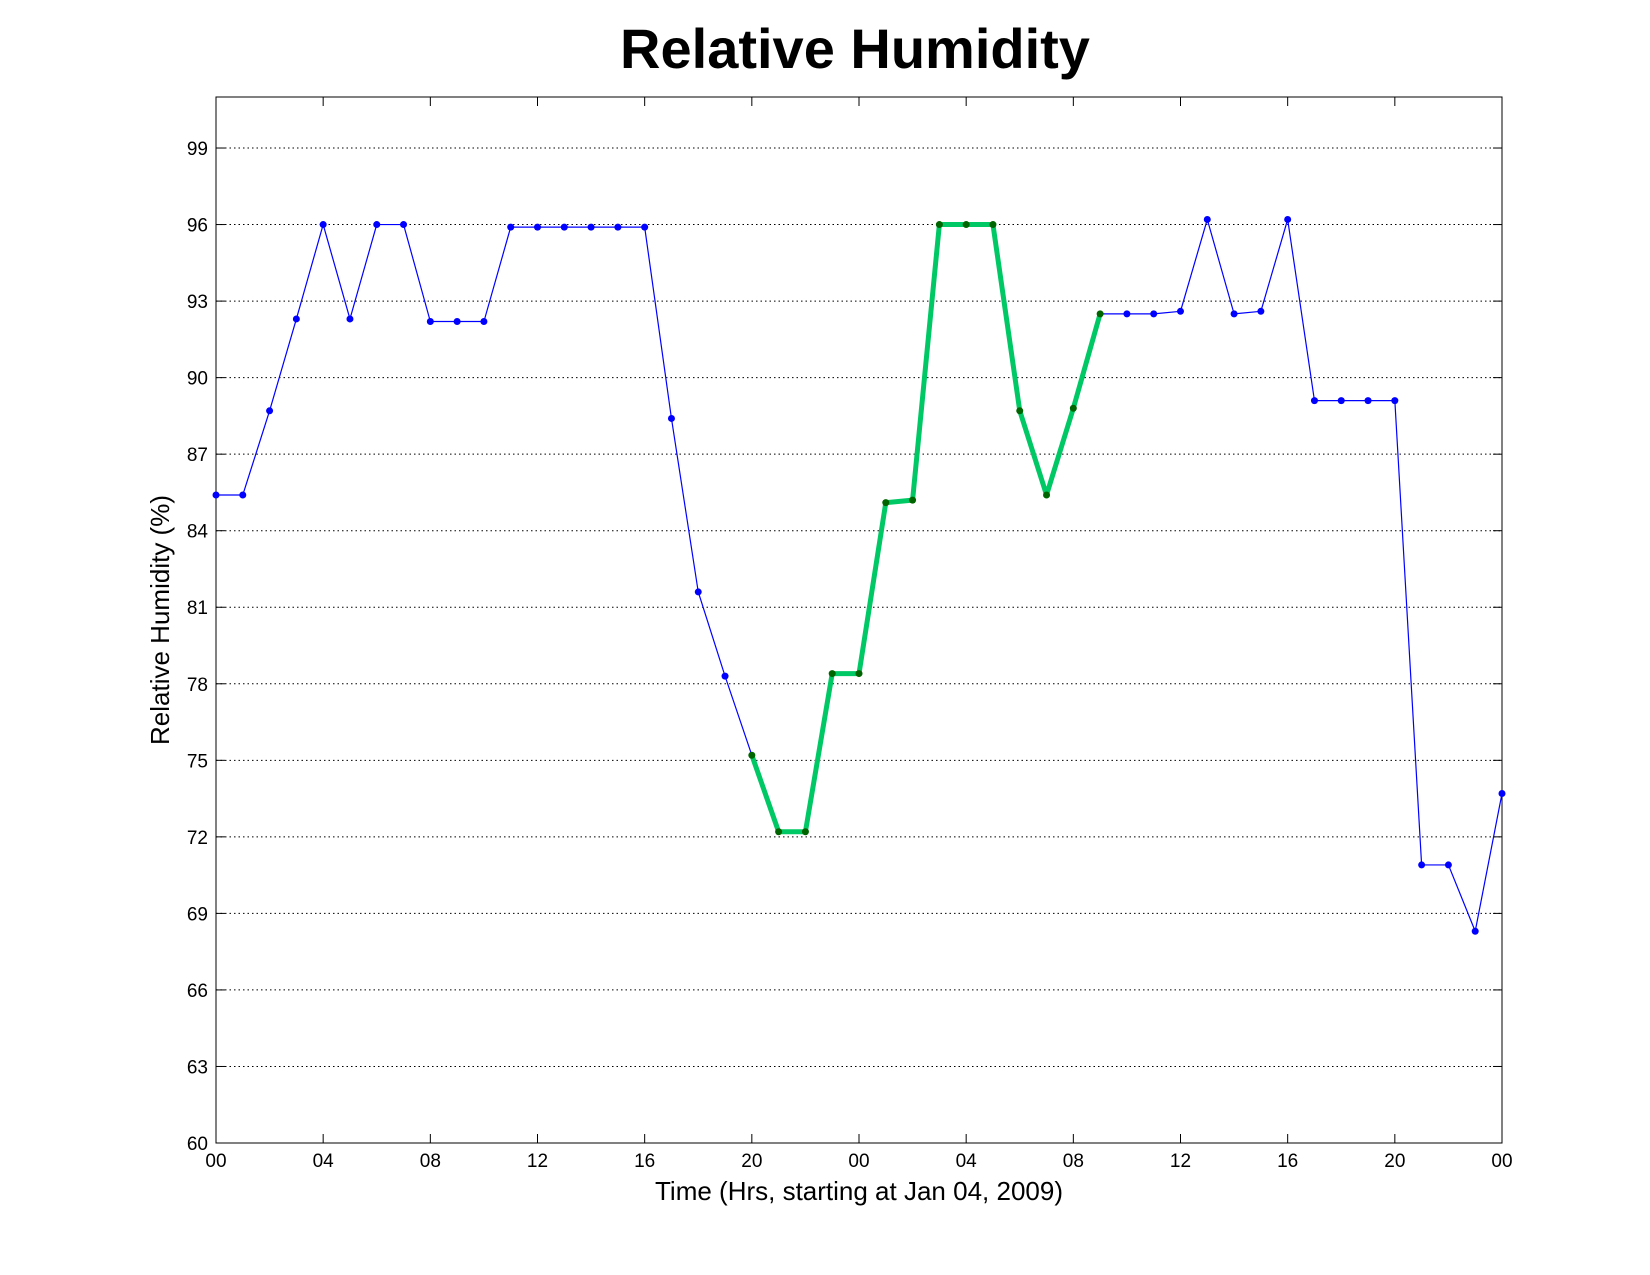  Describe the element at coordinates (197, 608) in the screenshot. I see `y-tick-label: 81` at that location.